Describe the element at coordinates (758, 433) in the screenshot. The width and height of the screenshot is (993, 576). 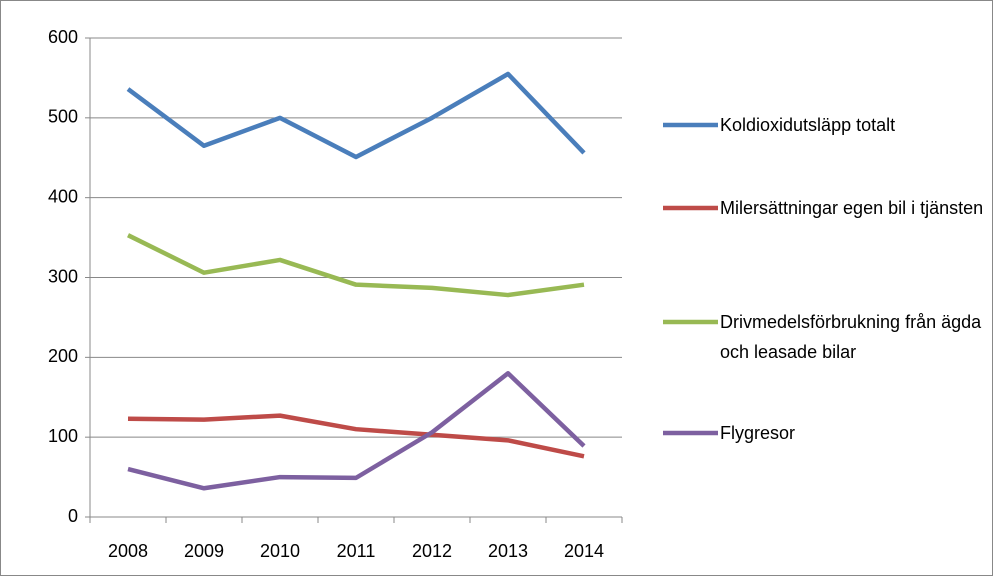
I see `legend-label: Flygresor` at that location.